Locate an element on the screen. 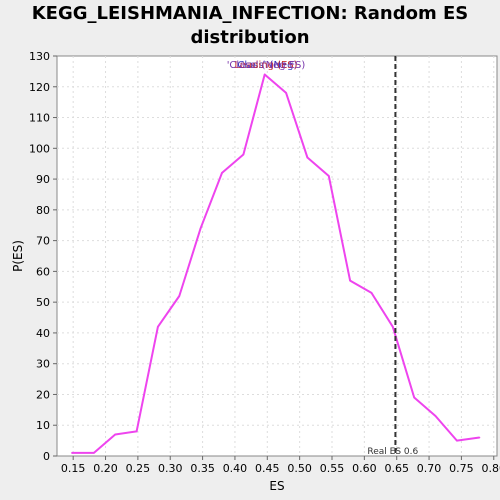 The width and height of the screenshot is (500, 500). real-es-label: Real ES 0.6 is located at coordinates (392, 452).